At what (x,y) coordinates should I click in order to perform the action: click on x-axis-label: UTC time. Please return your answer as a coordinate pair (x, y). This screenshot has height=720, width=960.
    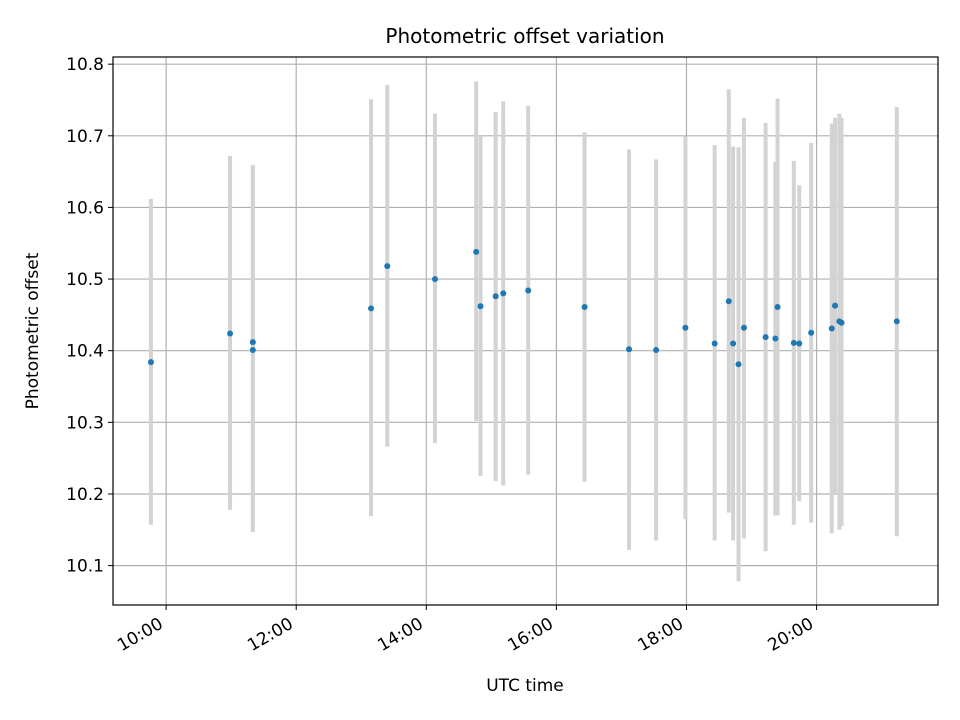
    Looking at the image, I should click on (525, 686).